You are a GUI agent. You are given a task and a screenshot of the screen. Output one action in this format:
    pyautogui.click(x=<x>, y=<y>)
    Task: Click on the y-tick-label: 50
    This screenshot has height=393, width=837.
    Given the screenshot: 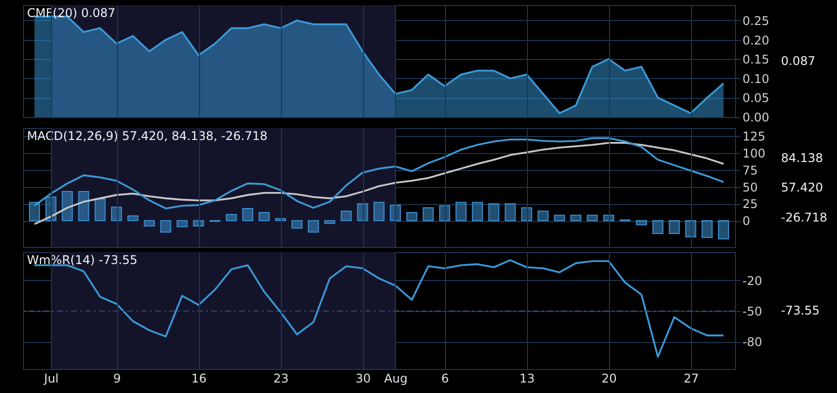 What is the action you would take?
    pyautogui.click(x=750, y=187)
    